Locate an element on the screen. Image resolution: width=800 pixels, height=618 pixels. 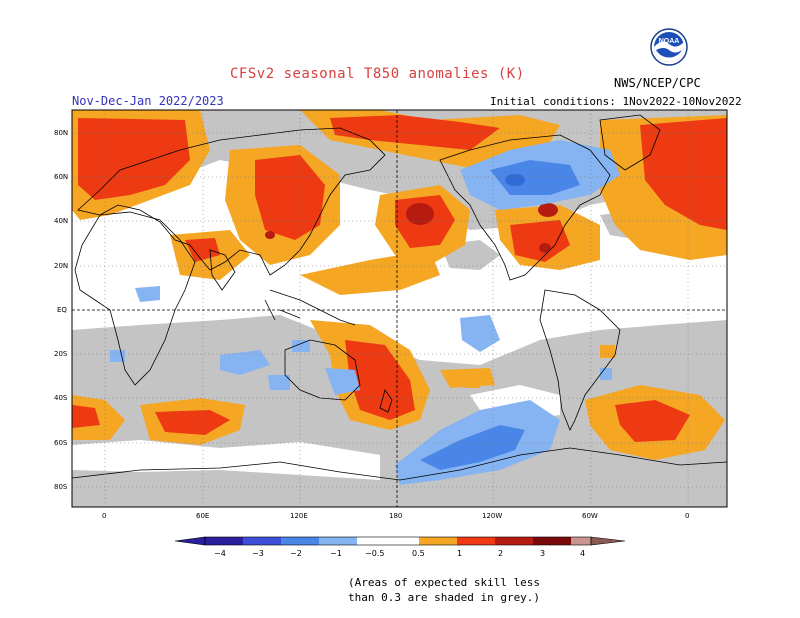
lon-label: 120E is located at coordinates (299, 516).